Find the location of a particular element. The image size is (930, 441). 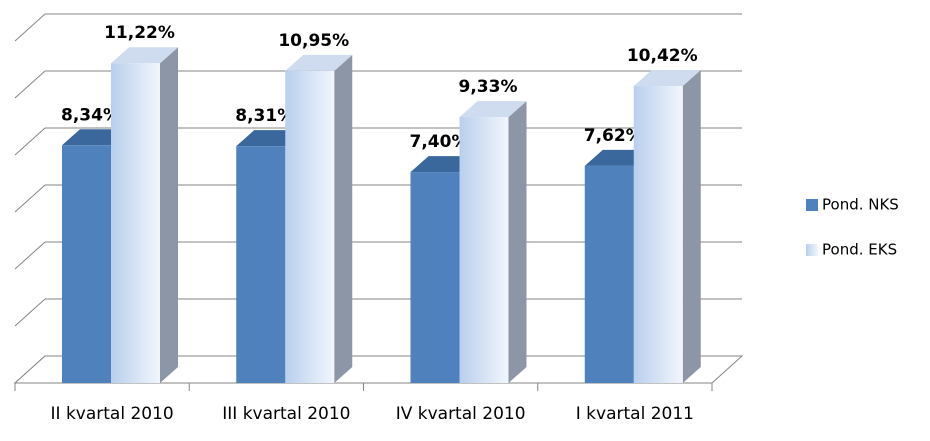

x-tick-label: II kvartal 2010 is located at coordinates (112, 414).